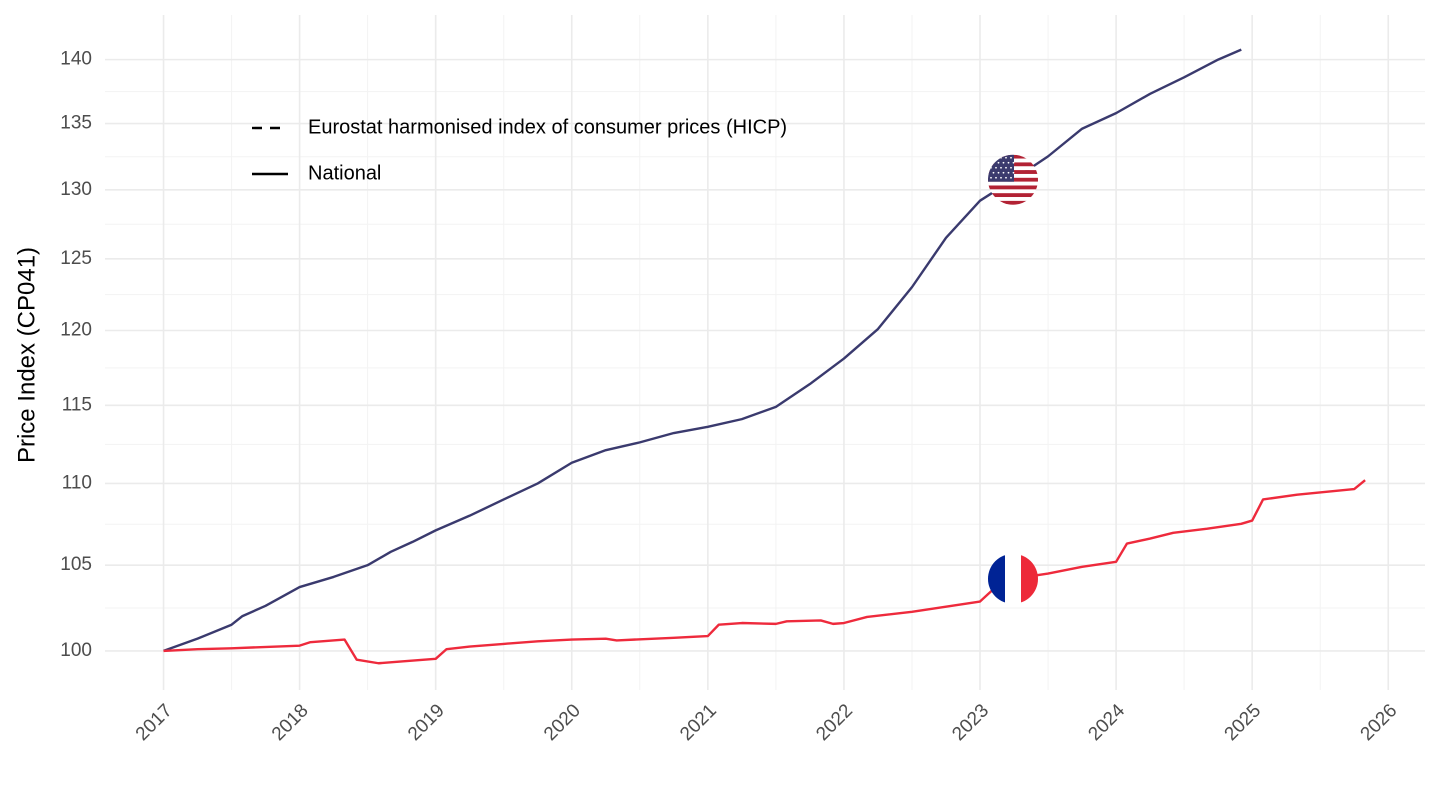  What do you see at coordinates (76, 564) in the screenshot?
I see `y-tick-label: 105` at bounding box center [76, 564].